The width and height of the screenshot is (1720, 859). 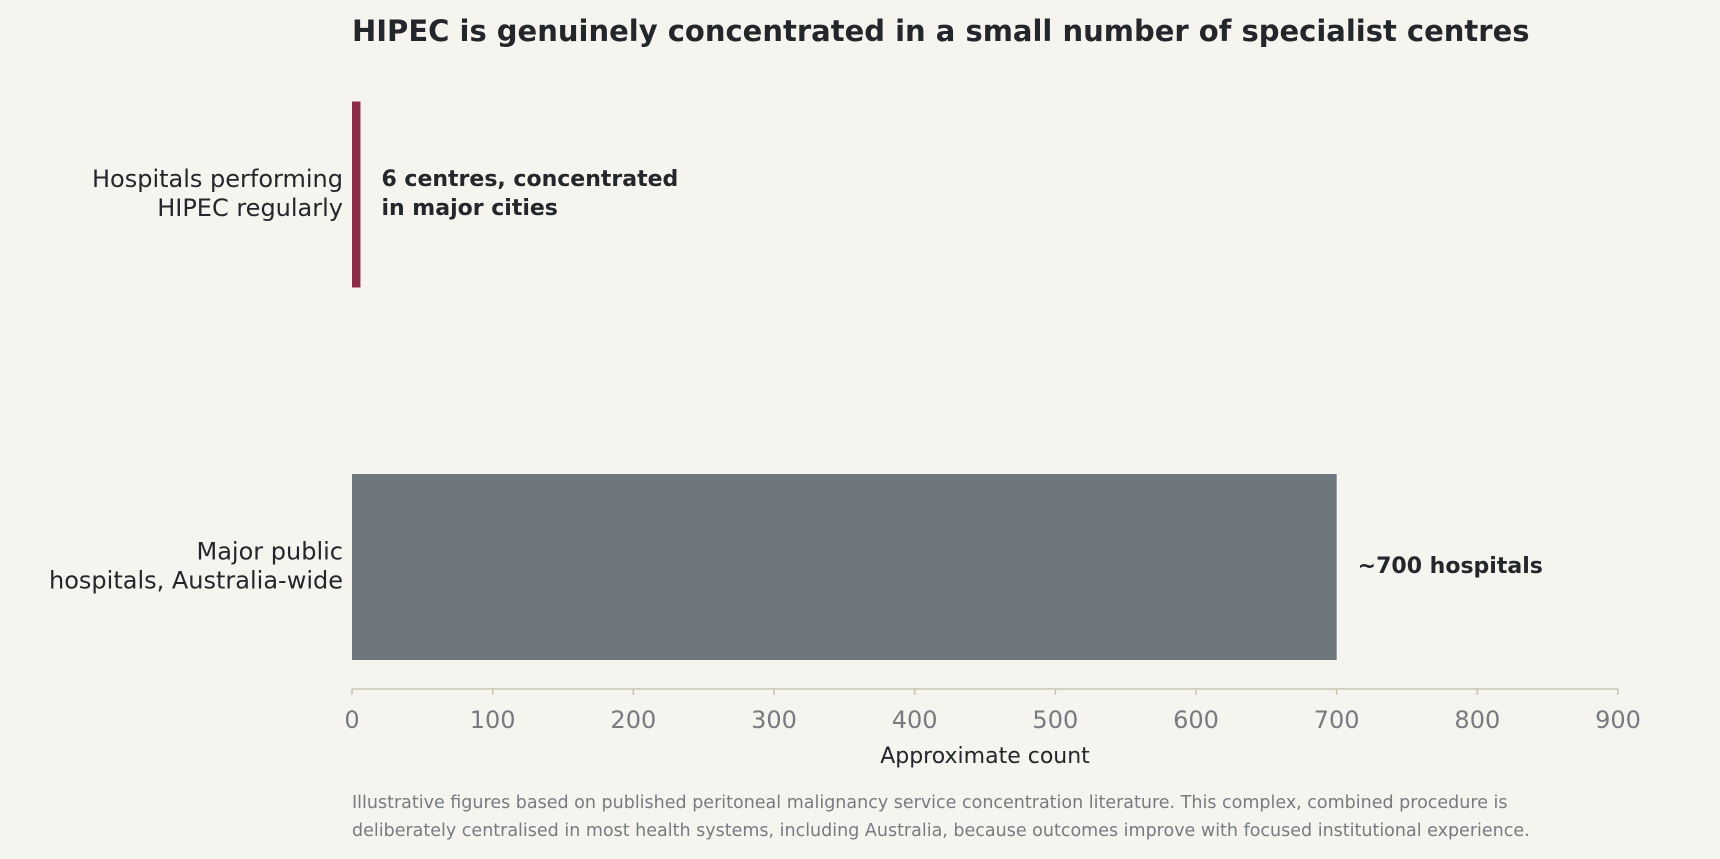 What do you see at coordinates (633, 720) in the screenshot?
I see `x-tick-label: 200` at bounding box center [633, 720].